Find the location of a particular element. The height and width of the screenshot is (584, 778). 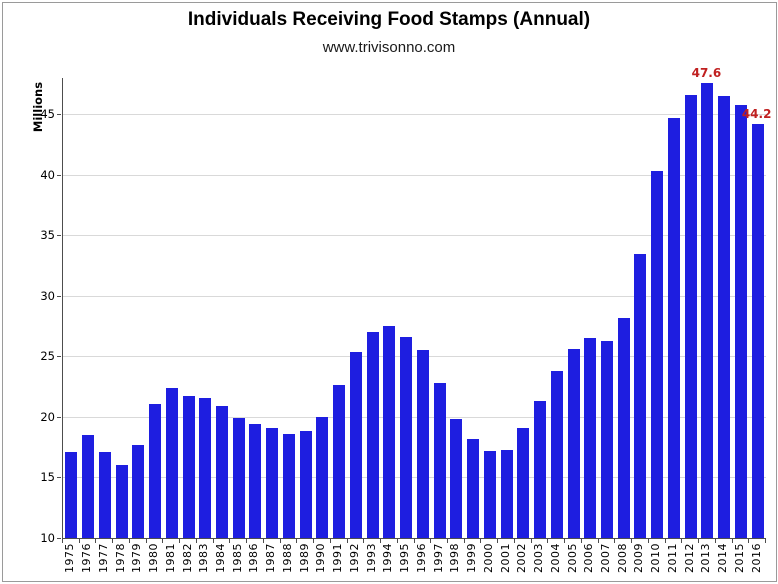

x-tick-label-1991: 1991 is located at coordinates (338, 558).